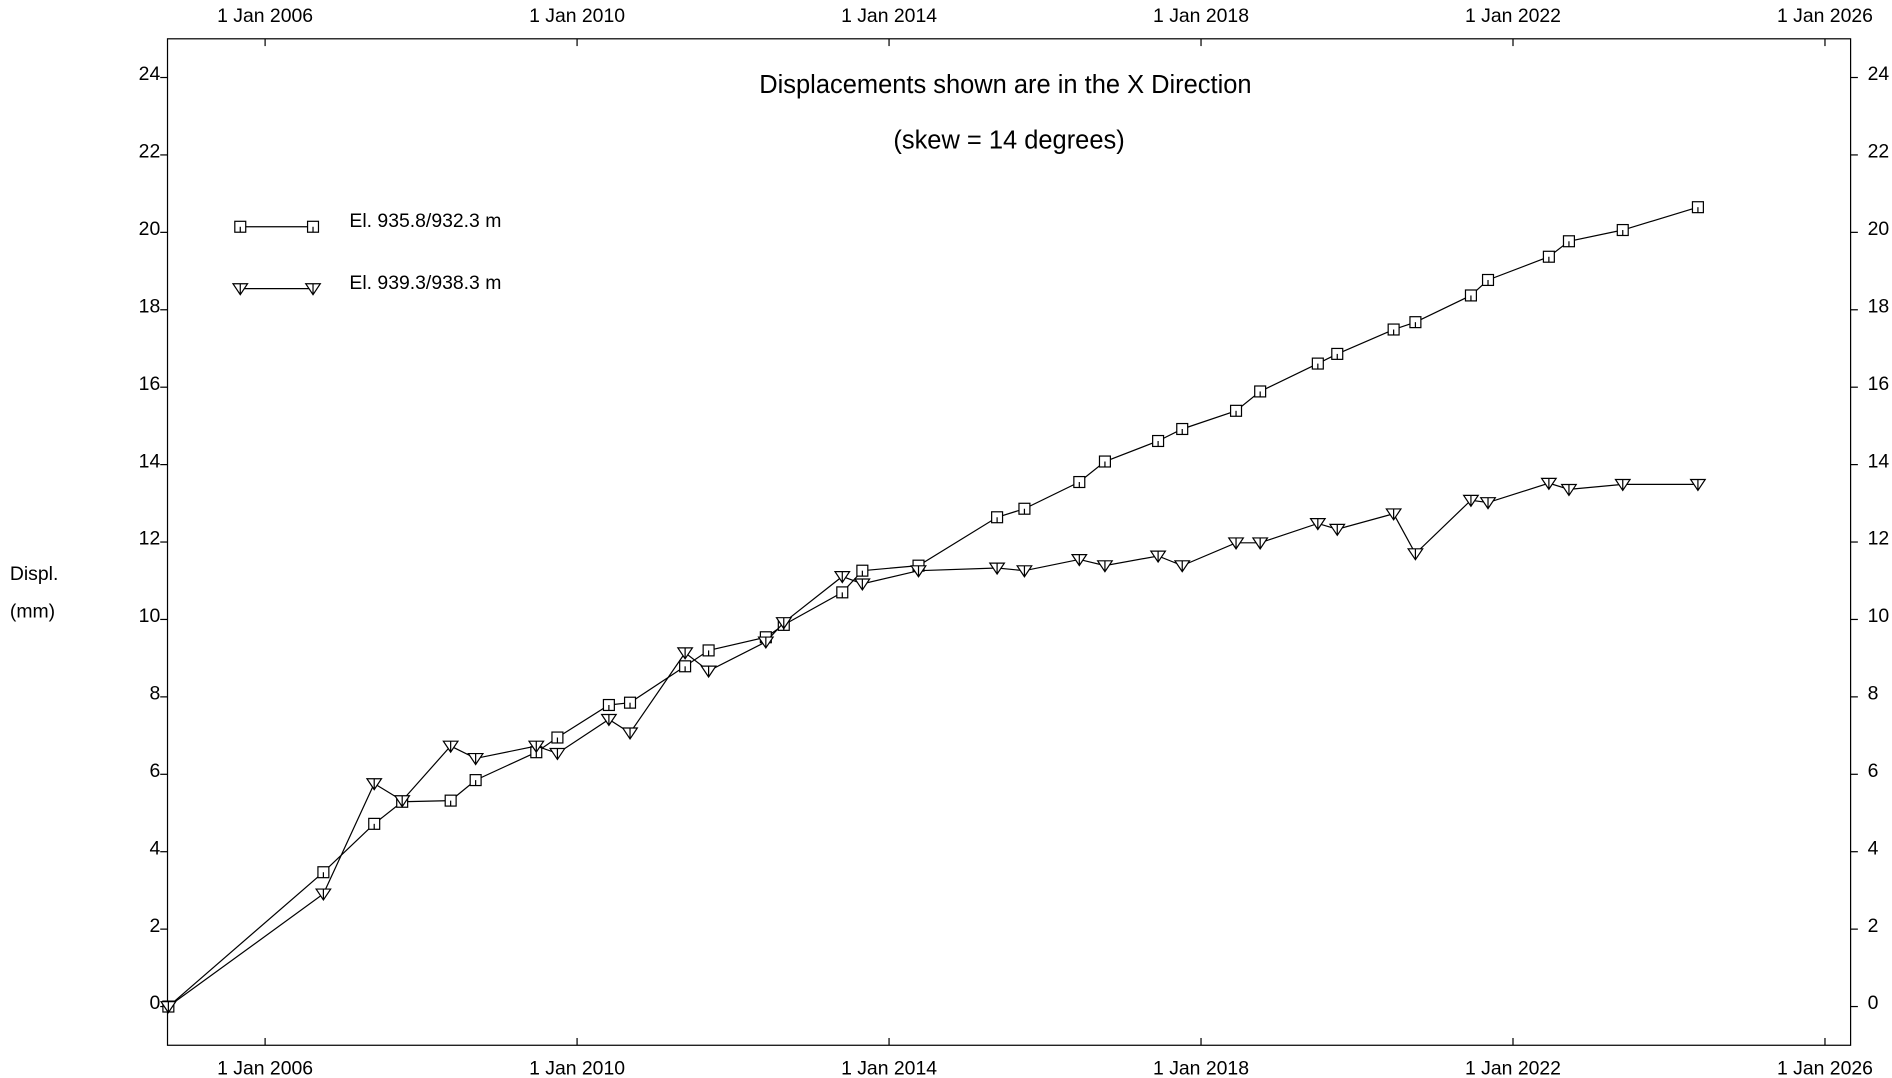  What do you see at coordinates (1008, 141) in the screenshot?
I see `chart-subtitle: (skew = 14 degrees)` at bounding box center [1008, 141].